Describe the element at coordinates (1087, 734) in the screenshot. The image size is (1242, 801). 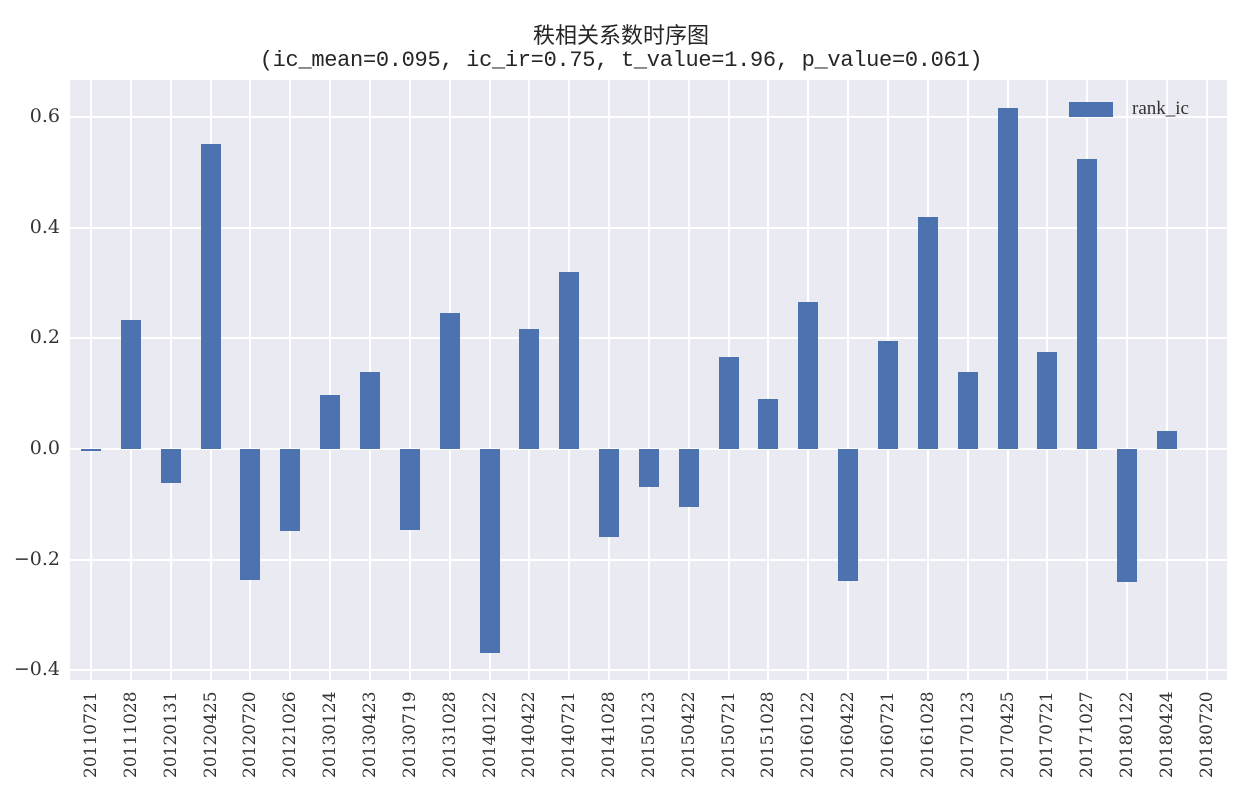
I see `x-tick-label: 20171027` at that location.